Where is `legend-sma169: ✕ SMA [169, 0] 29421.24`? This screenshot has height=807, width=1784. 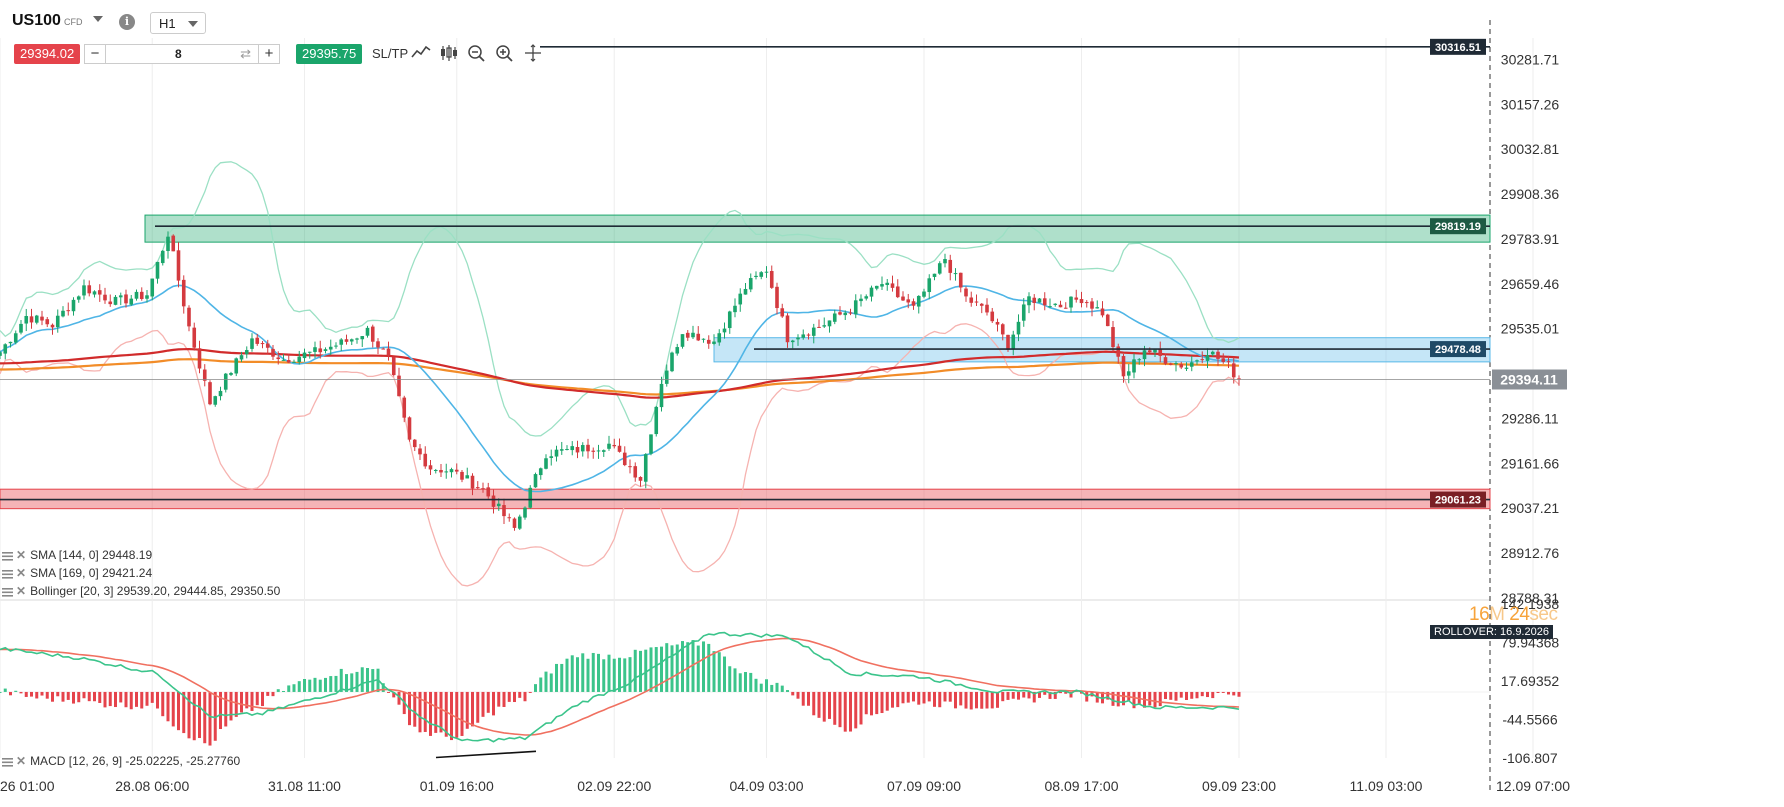 legend-sma169: ✕ SMA [169, 0] 29421.24 is located at coordinates (77, 573).